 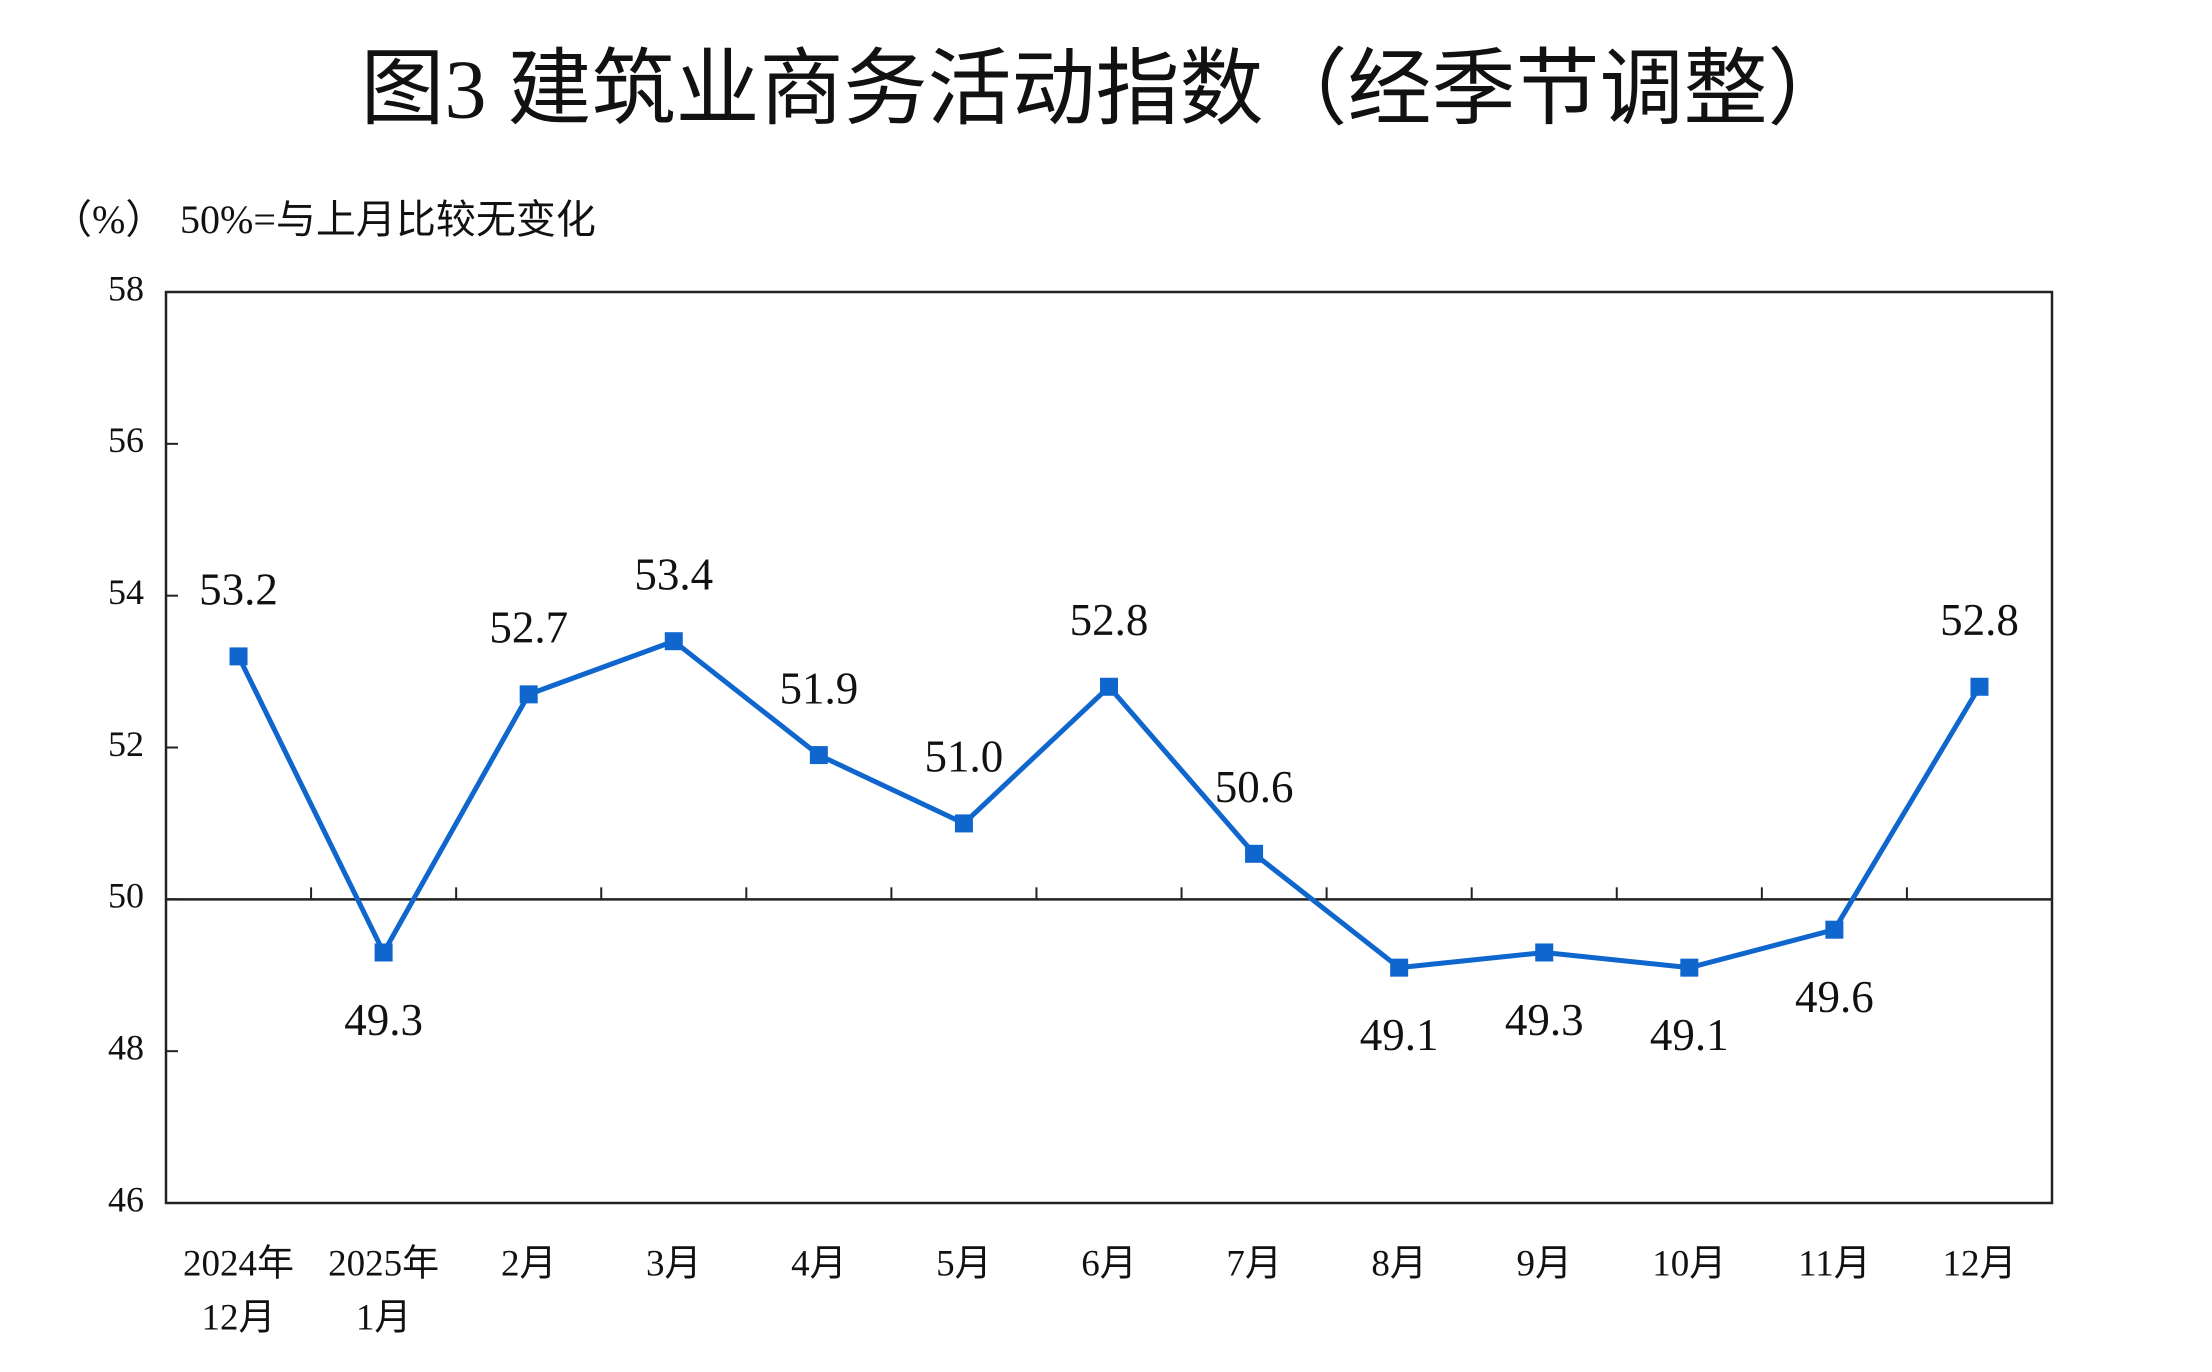 What do you see at coordinates (964, 757) in the screenshot?
I see `data-label: 51.0` at bounding box center [964, 757].